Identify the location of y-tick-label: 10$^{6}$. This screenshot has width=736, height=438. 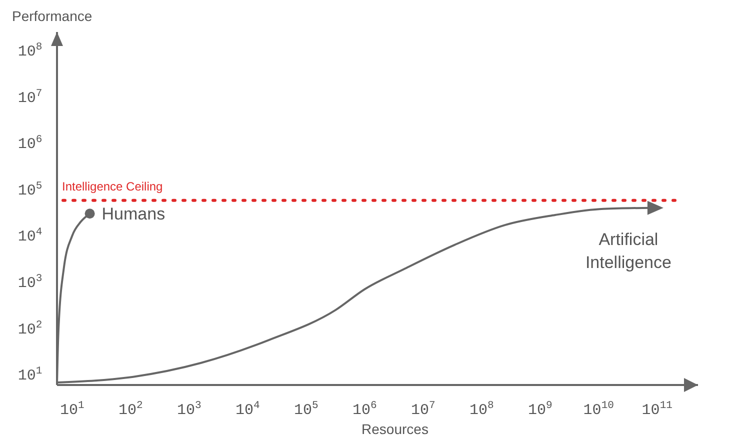
(30, 144).